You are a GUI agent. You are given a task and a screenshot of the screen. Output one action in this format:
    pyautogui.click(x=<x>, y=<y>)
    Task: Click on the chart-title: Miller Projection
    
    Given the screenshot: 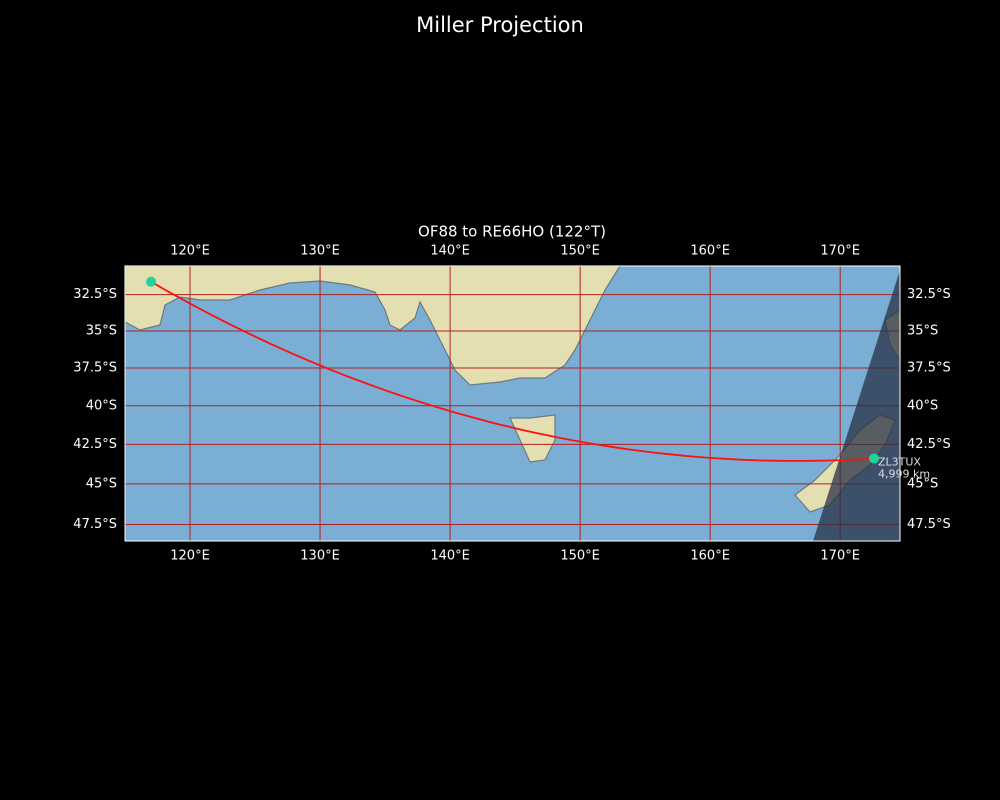 What is the action you would take?
    pyautogui.click(x=500, y=25)
    